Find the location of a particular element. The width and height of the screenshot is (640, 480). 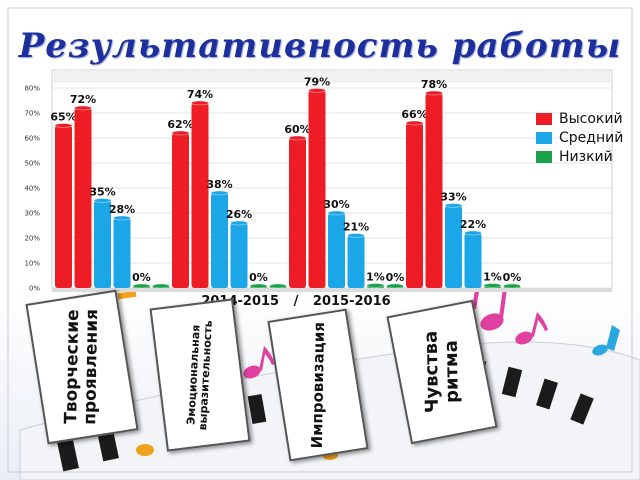

chart-legend: Высокий Средний Низкий is located at coordinates (579, 137).